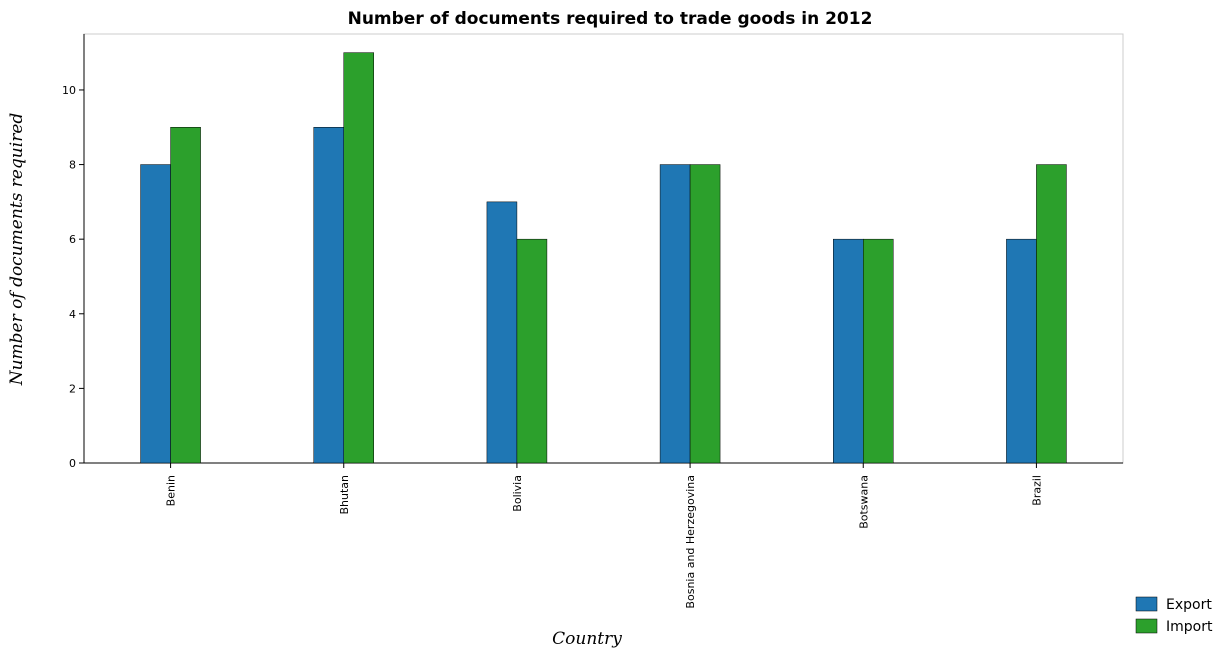 The height and width of the screenshot is (650, 1219). Describe the element at coordinates (1174, 615) in the screenshot. I see `legend: Export Import` at that location.